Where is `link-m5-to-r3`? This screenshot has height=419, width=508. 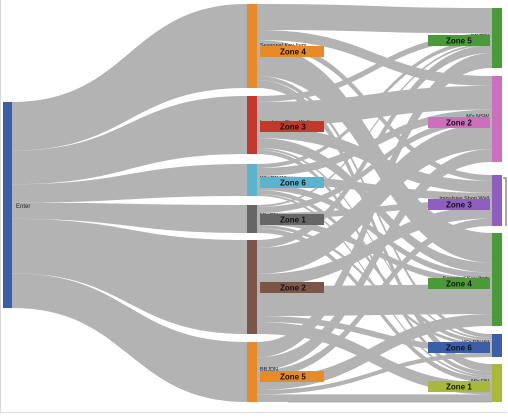 link-m5-to-r3 is located at coordinates (374, 246).